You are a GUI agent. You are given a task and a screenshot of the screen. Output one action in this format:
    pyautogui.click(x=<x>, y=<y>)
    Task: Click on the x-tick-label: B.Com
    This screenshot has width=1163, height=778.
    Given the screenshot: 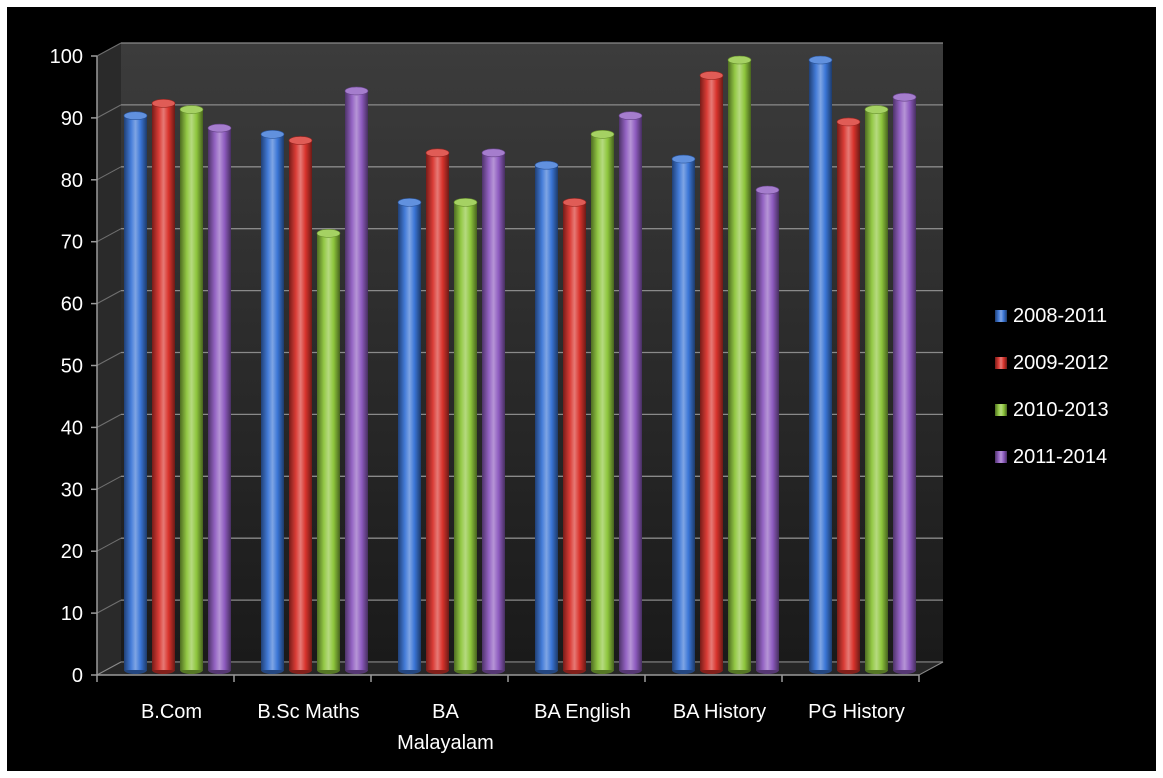 What is the action you would take?
    pyautogui.click(x=171, y=712)
    